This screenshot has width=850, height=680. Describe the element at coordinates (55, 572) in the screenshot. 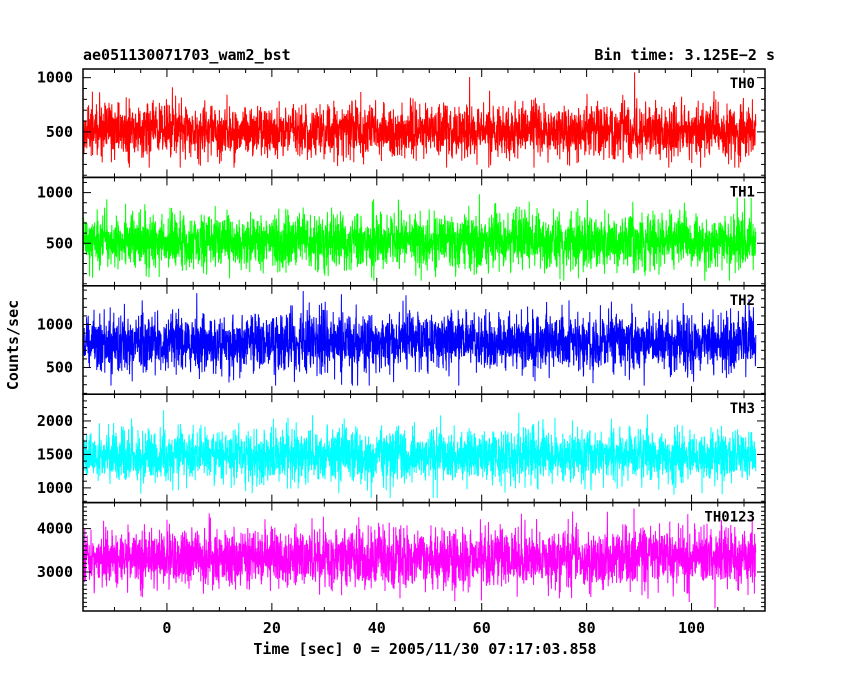

I see `y-tick-label: 3000` at that location.